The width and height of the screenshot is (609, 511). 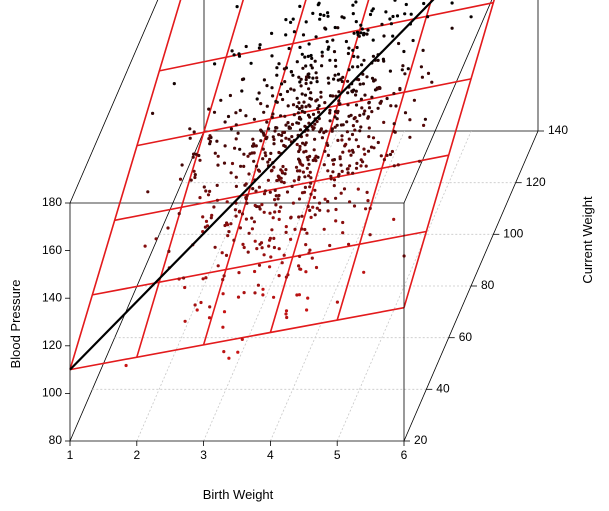 What do you see at coordinates (587, 240) in the screenshot?
I see `y-axis-title: Current Weight` at bounding box center [587, 240].